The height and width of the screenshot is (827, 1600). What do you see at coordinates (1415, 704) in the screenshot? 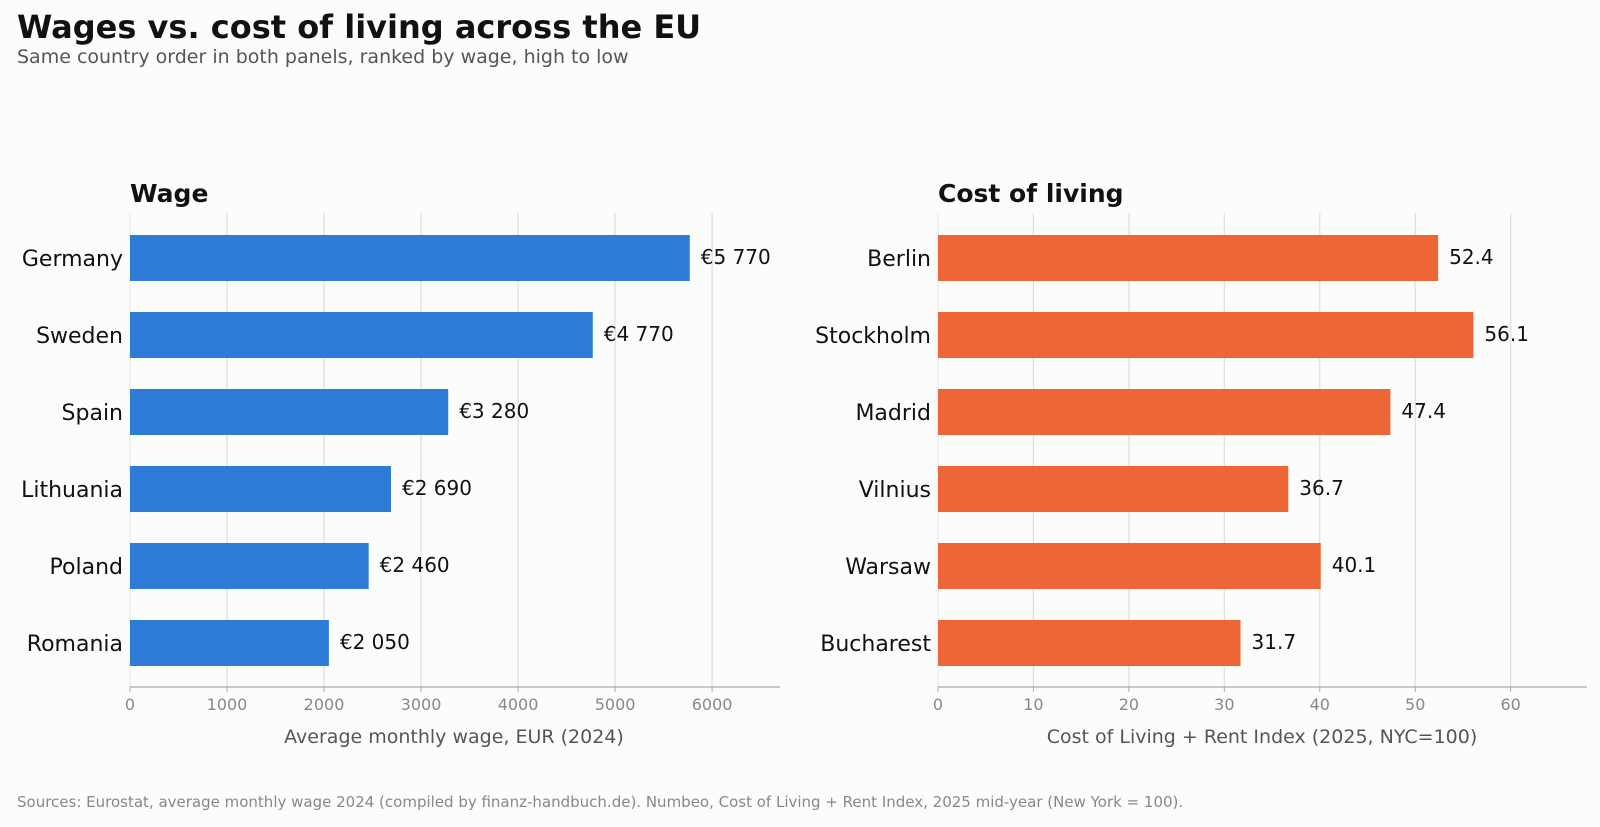
I see `cost-tick-label: 50` at bounding box center [1415, 704].